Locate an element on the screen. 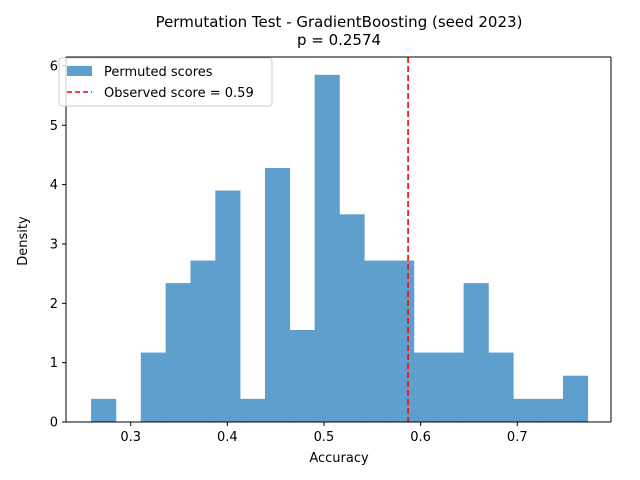  y-tick-label: 6 is located at coordinates (54, 66).